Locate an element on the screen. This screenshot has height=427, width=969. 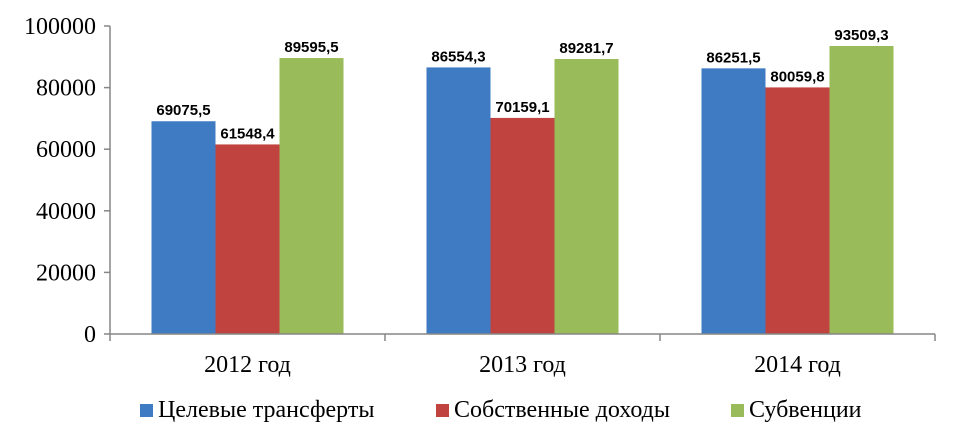
data-label: 61548,4 is located at coordinates (247, 133).